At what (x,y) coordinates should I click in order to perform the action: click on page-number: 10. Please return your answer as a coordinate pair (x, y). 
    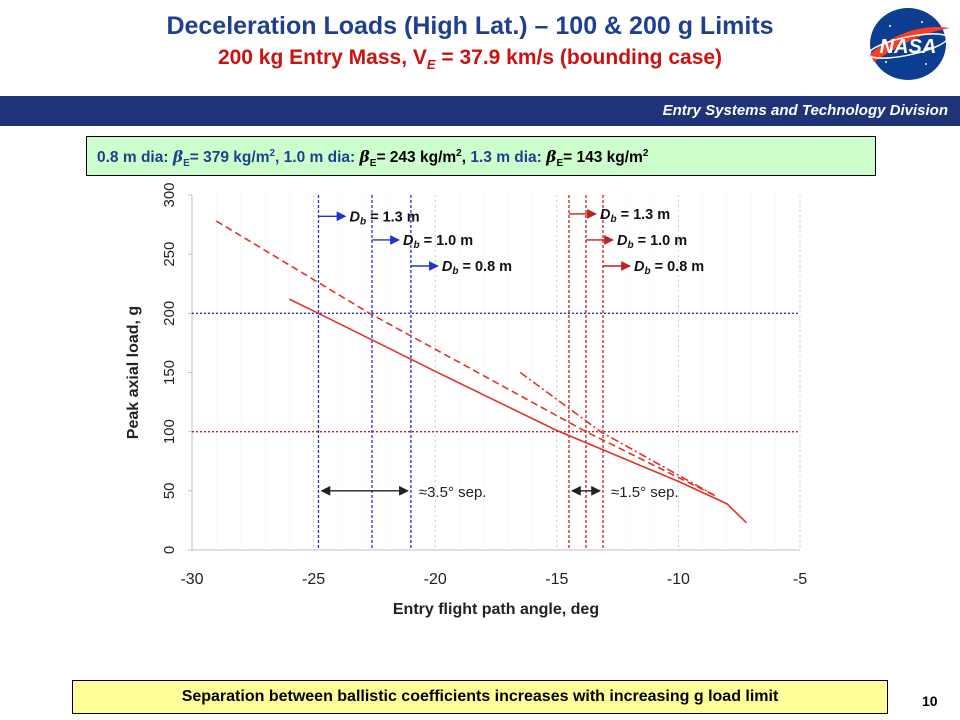
    Looking at the image, I should click on (930, 701).